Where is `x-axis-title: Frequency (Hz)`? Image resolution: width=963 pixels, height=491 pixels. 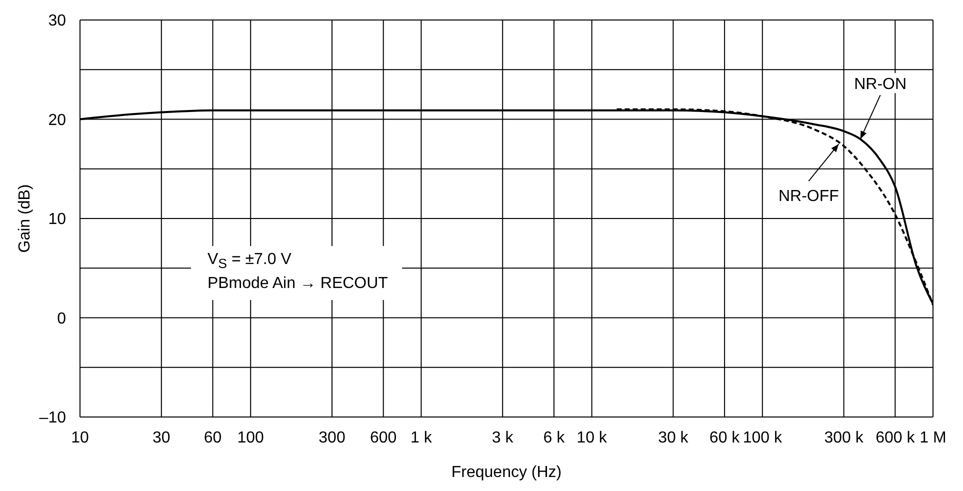 x-axis-title: Frequency (Hz) is located at coordinates (506, 472).